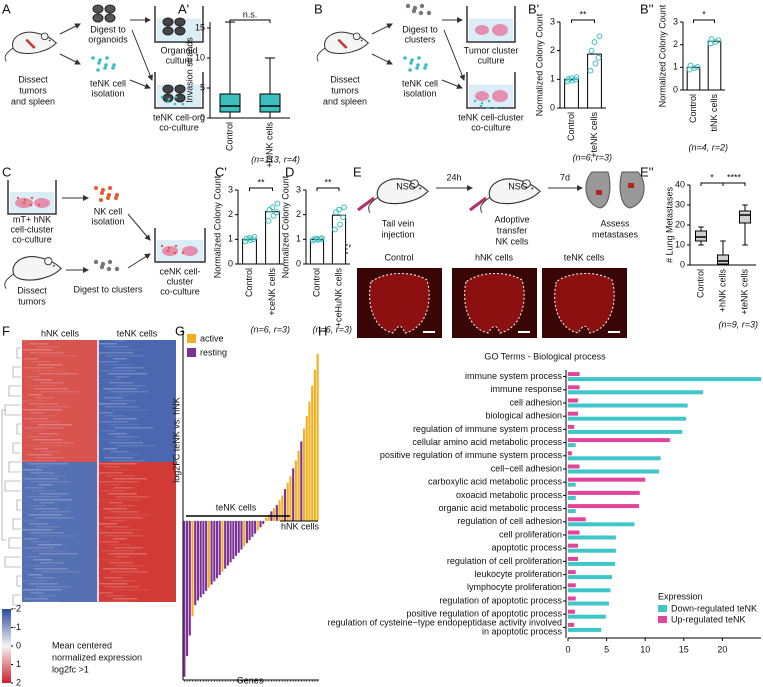 The height and width of the screenshot is (687, 763). What do you see at coordinates (406, 186) in the screenshot?
I see `label: NSG` at bounding box center [406, 186].